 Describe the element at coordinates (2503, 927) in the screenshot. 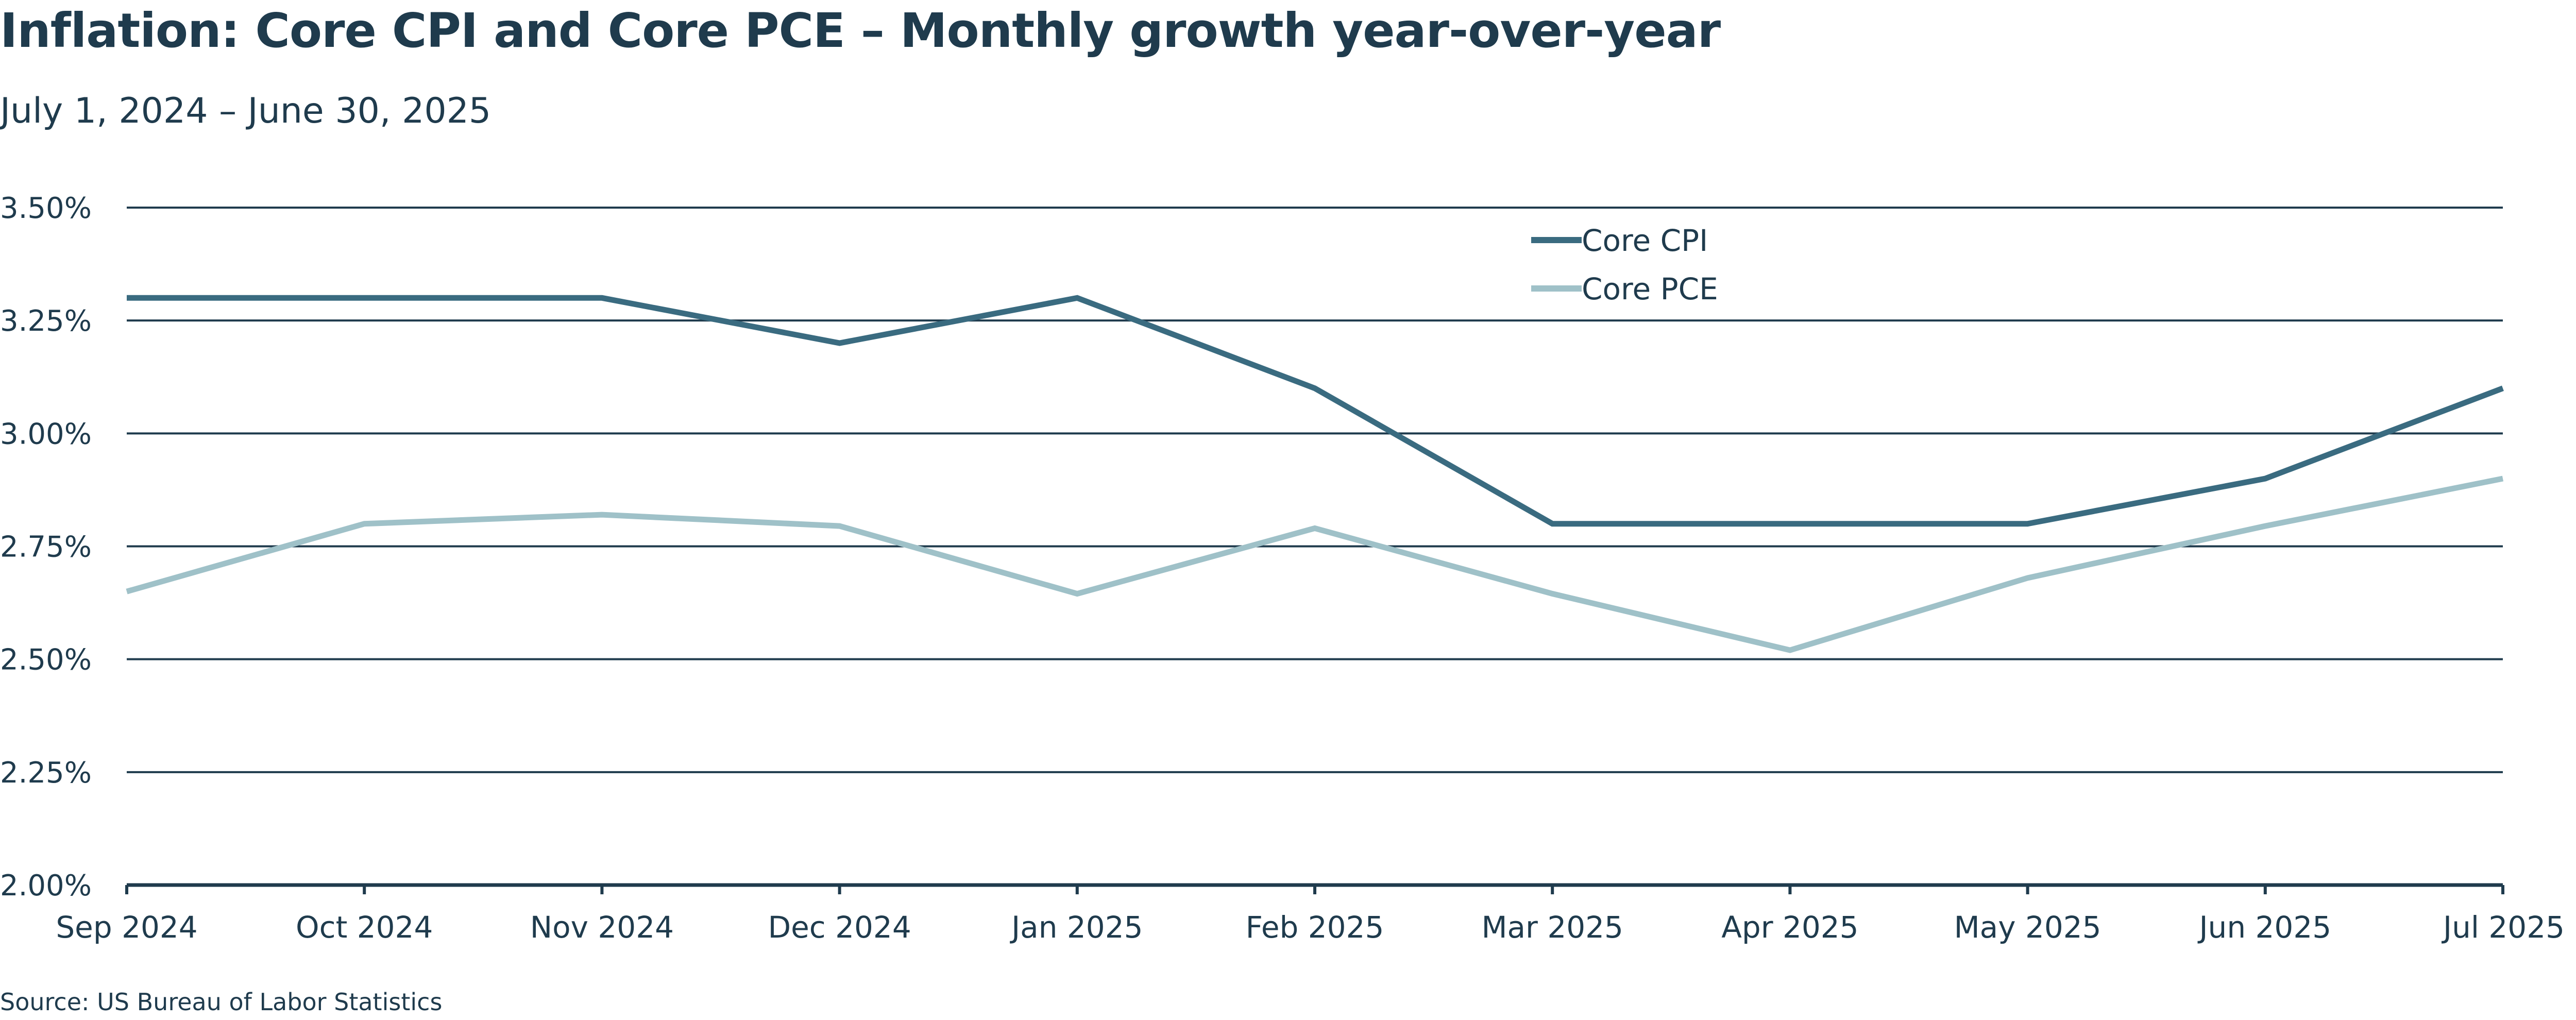

I see `x-tick-label: Jul 2025` at that location.